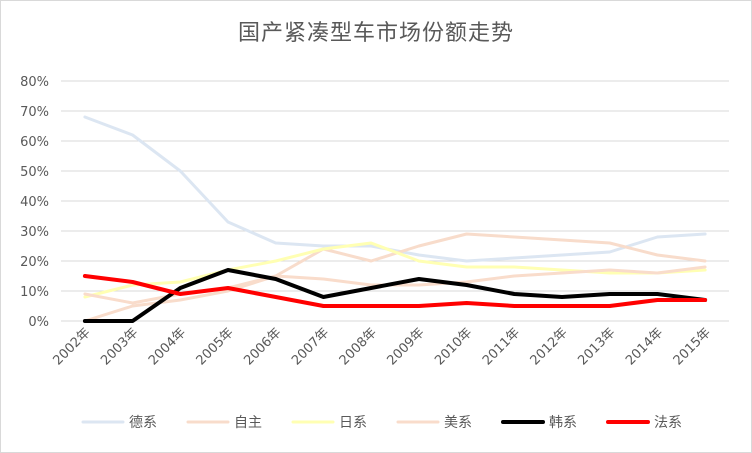 The image size is (752, 453). Describe the element at coordinates (405, 346) in the screenshot. I see `x-tick-label: 2009年` at that location.